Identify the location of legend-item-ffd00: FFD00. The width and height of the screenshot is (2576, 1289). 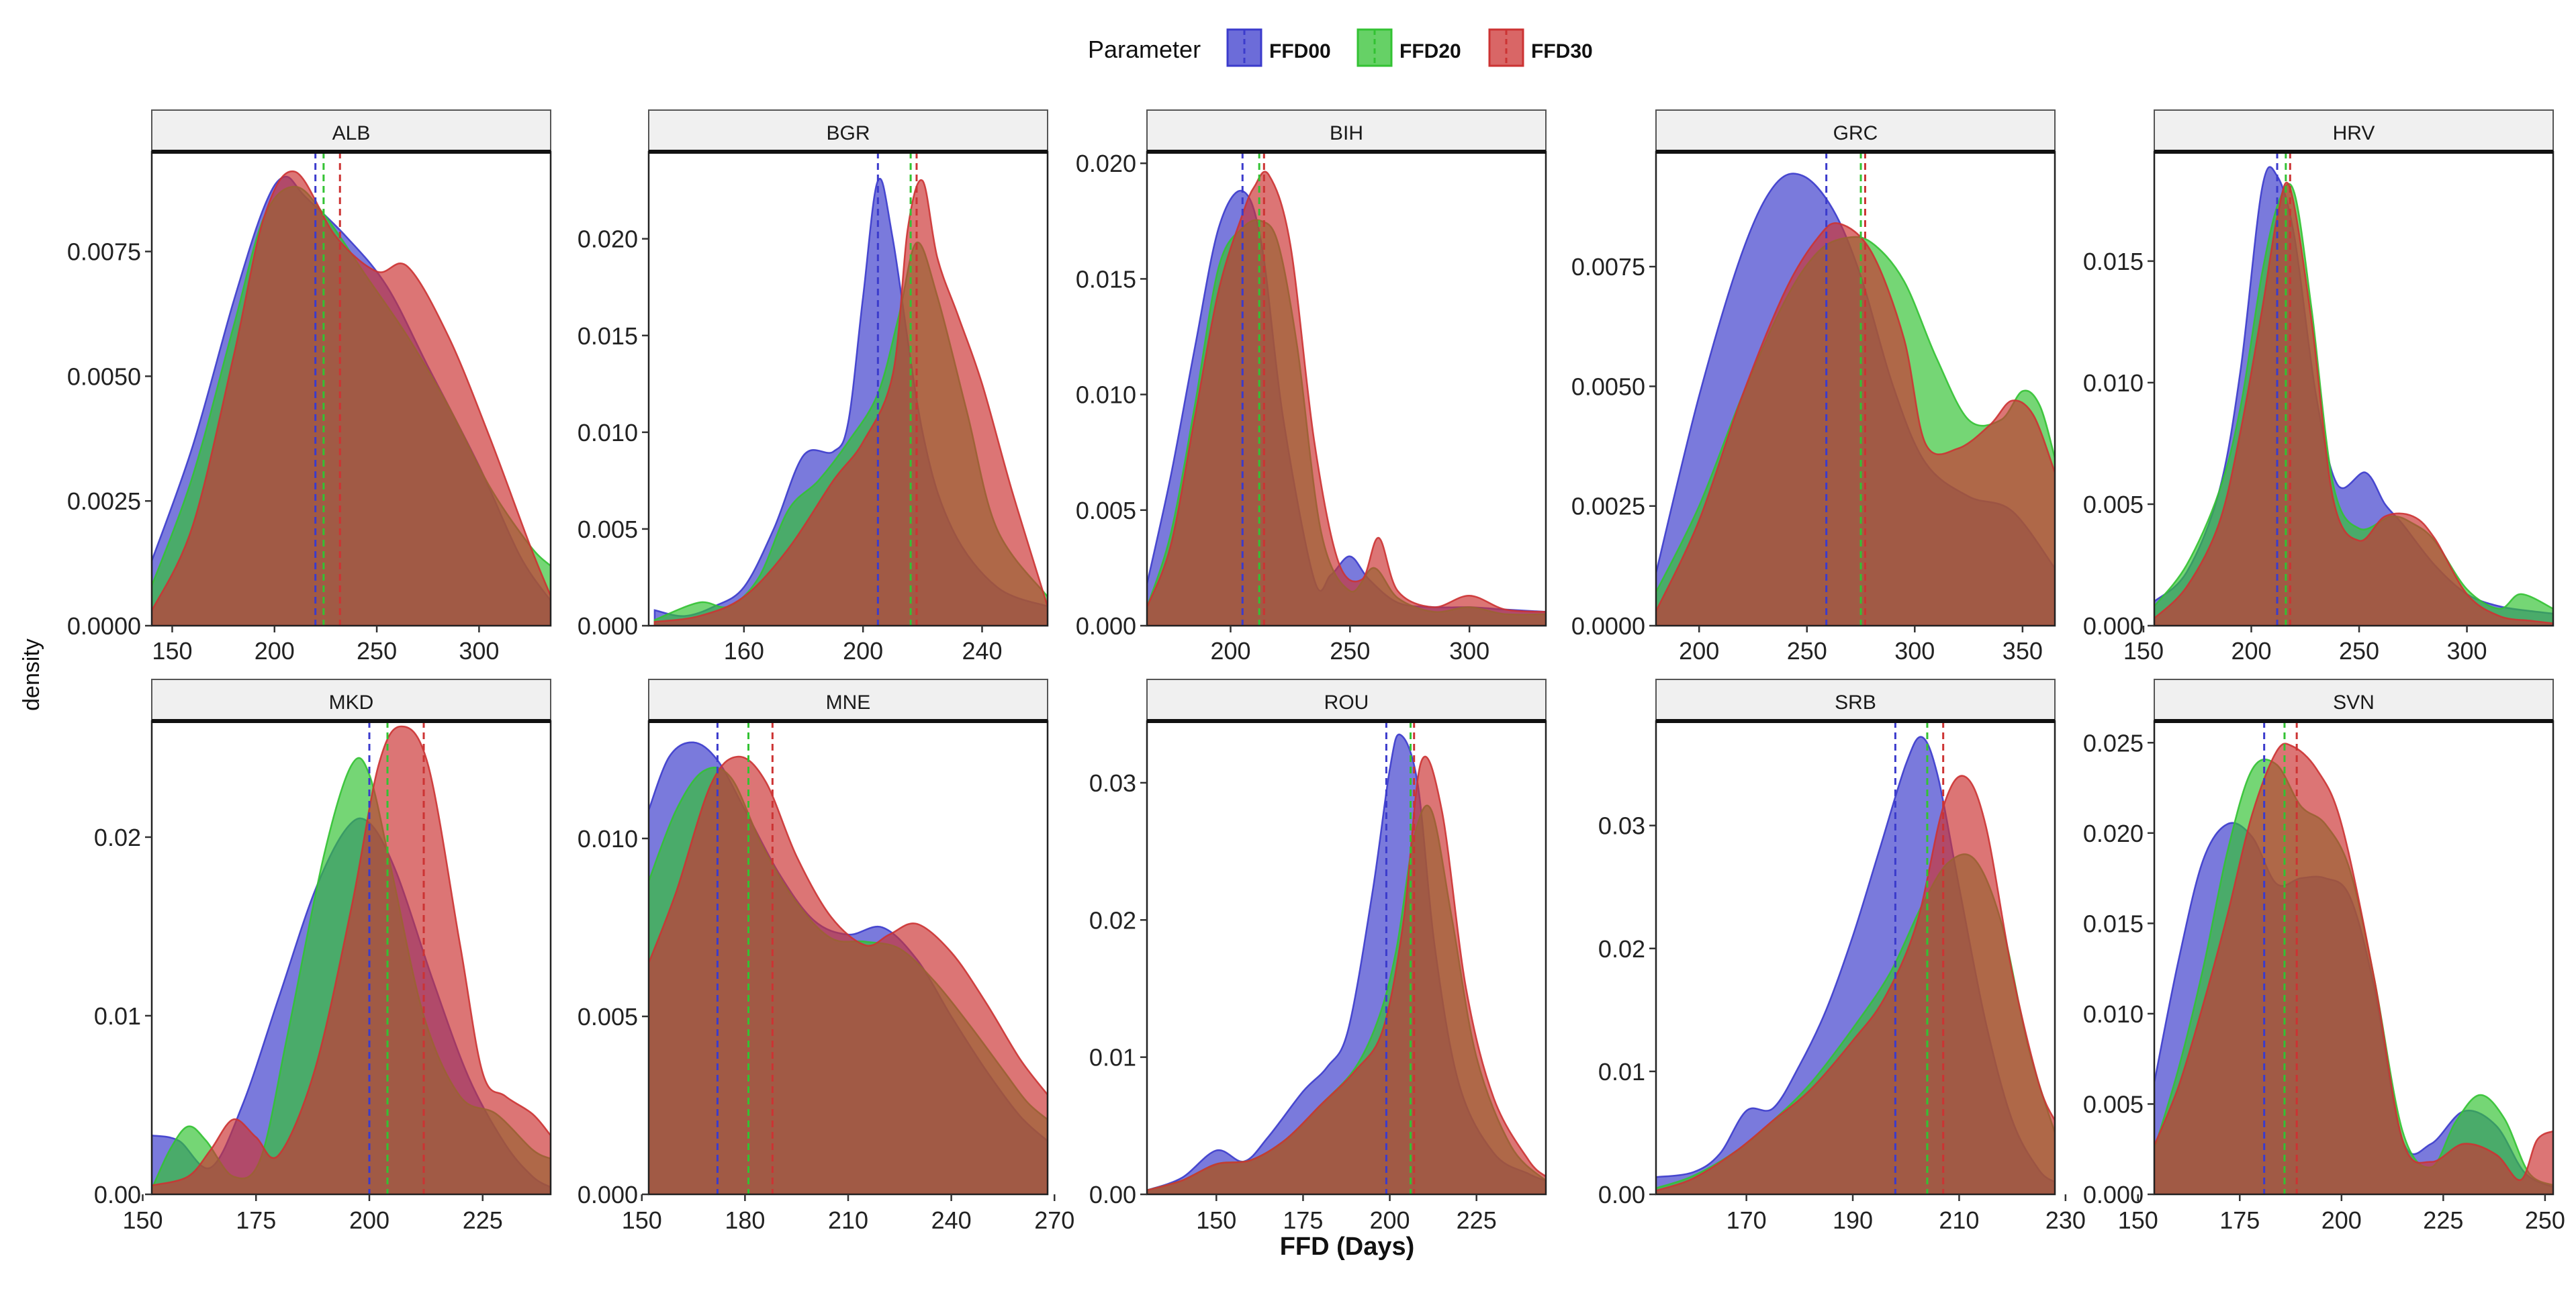
(1278, 47).